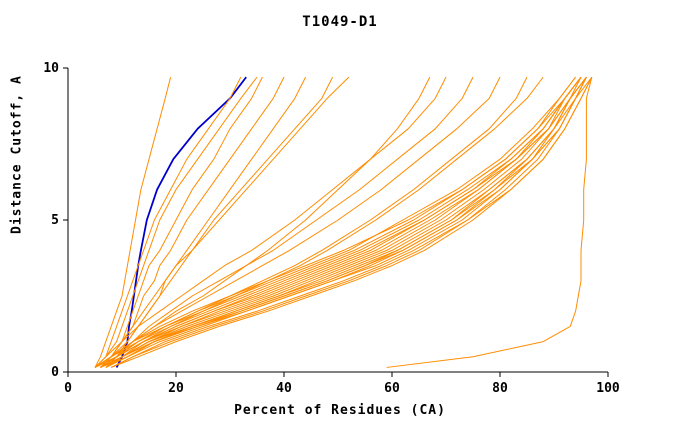 Image resolution: width=680 pixels, height=440 pixels. What do you see at coordinates (284, 388) in the screenshot?
I see `x-tick-label: 40` at bounding box center [284, 388].